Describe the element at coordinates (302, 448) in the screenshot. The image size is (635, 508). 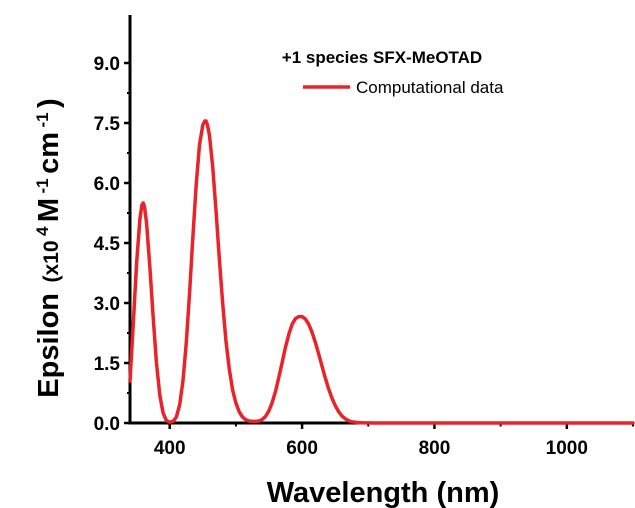
I see `x-tick-label: 600` at that location.